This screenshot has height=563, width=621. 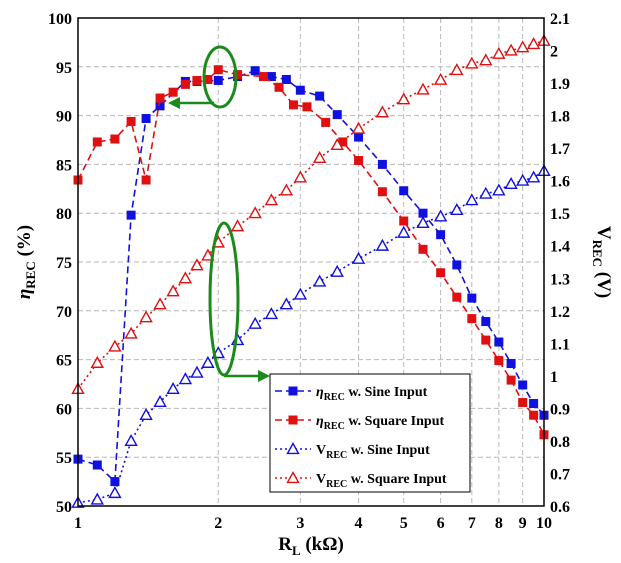 I want to click on y-left-tick-label: 90, so click(x=64, y=117).